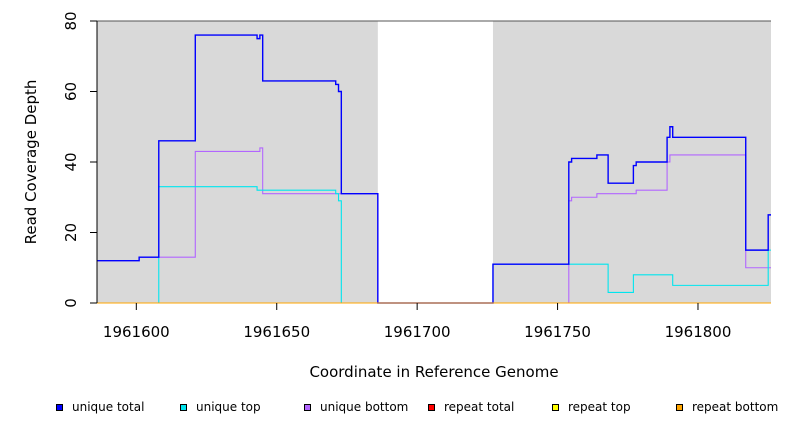 Image resolution: width=792 pixels, height=432 pixels. What do you see at coordinates (479, 407) in the screenshot?
I see `legend-label: repeat total` at bounding box center [479, 407].